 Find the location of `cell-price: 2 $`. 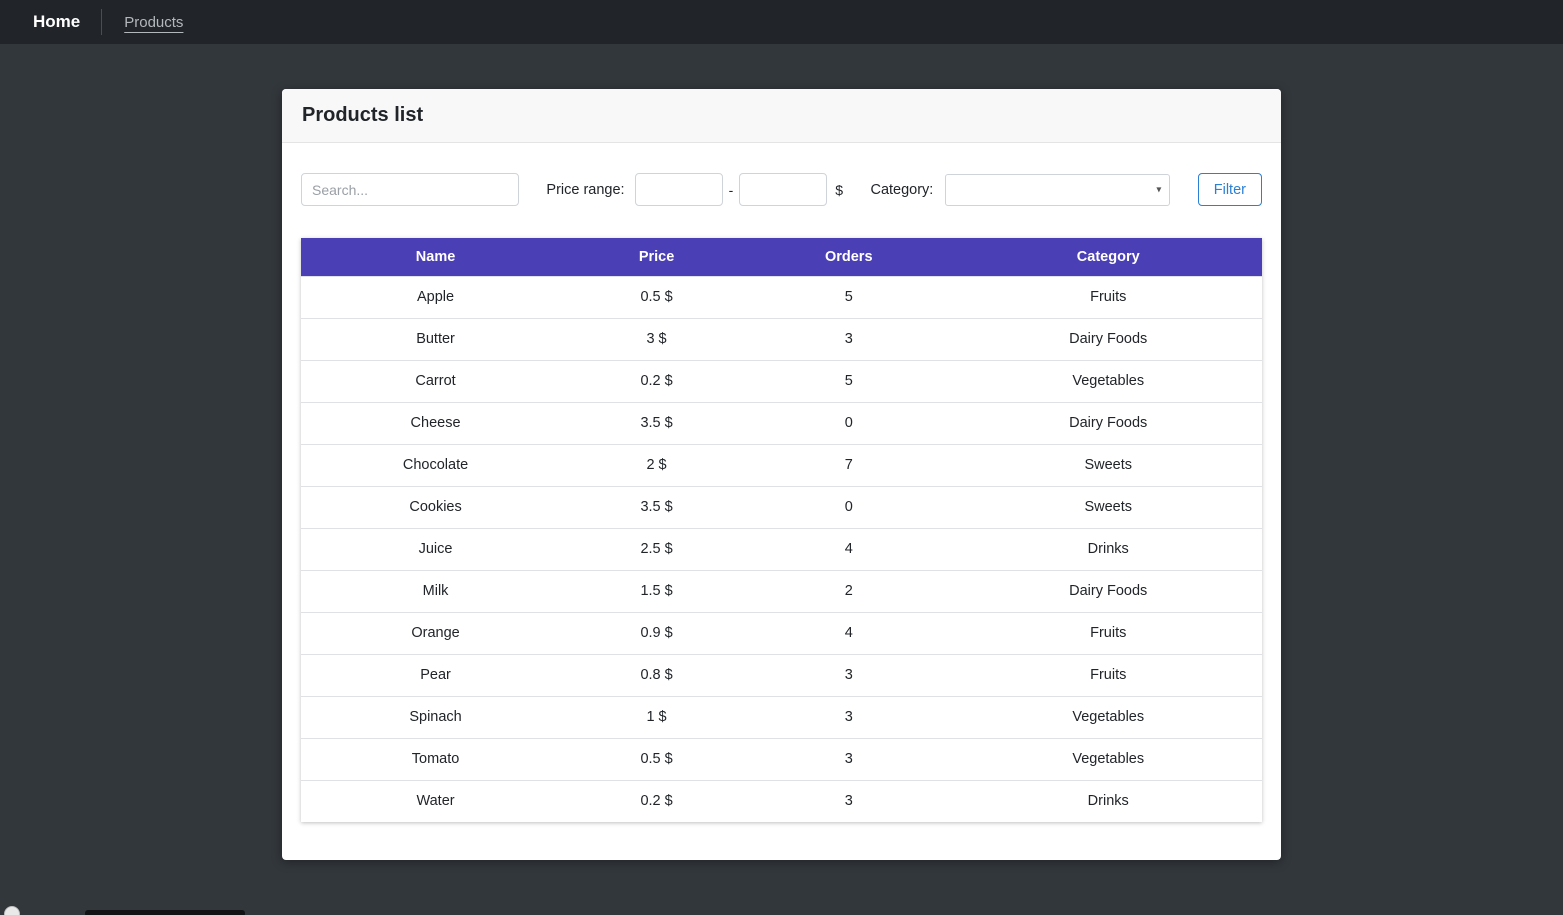

cell-price: 2 $ is located at coordinates (657, 464).